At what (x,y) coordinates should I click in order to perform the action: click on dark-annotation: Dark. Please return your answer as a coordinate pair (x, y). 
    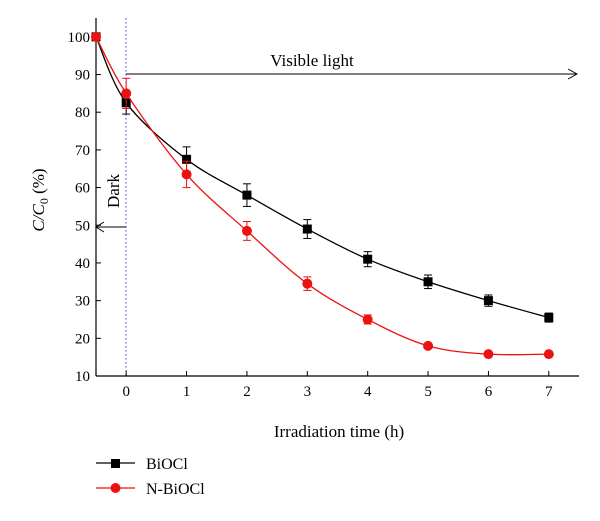
    Looking at the image, I should click on (110, 203).